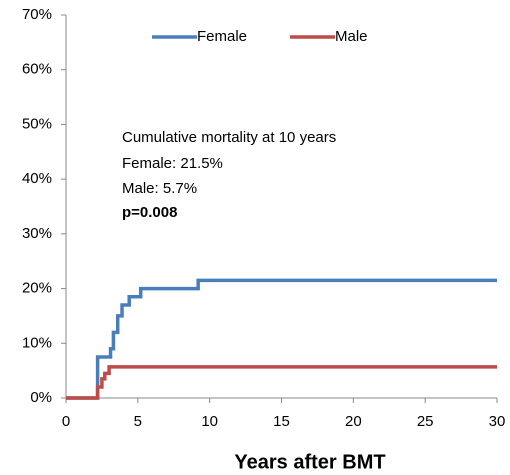 Image resolution: width=510 pixels, height=475 pixels. Describe the element at coordinates (37, 14) in the screenshot. I see `y-tick-label: 70%` at that location.